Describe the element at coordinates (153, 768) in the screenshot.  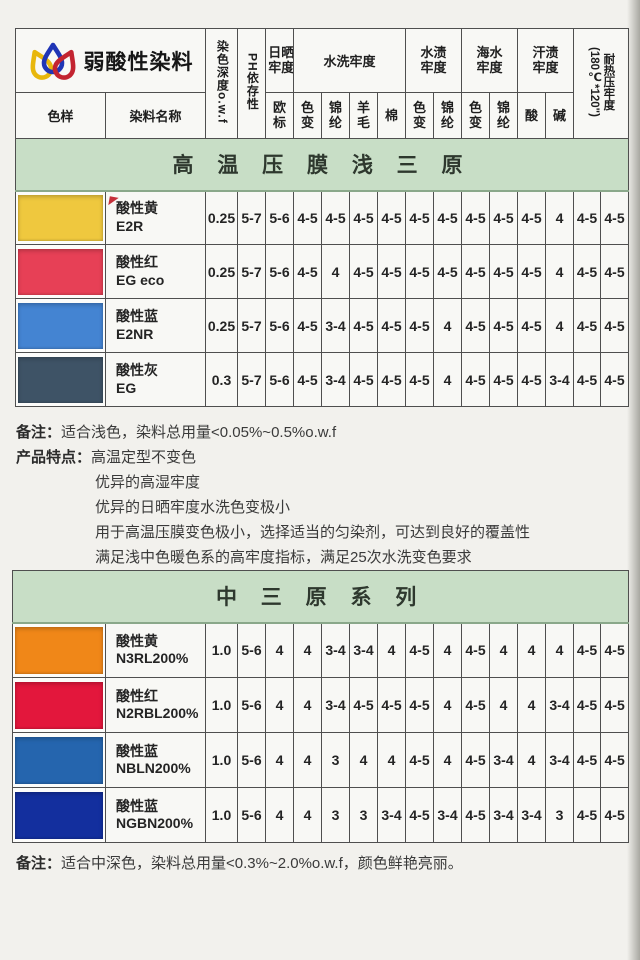
I see `dye-code: NBLN200%` at that location.